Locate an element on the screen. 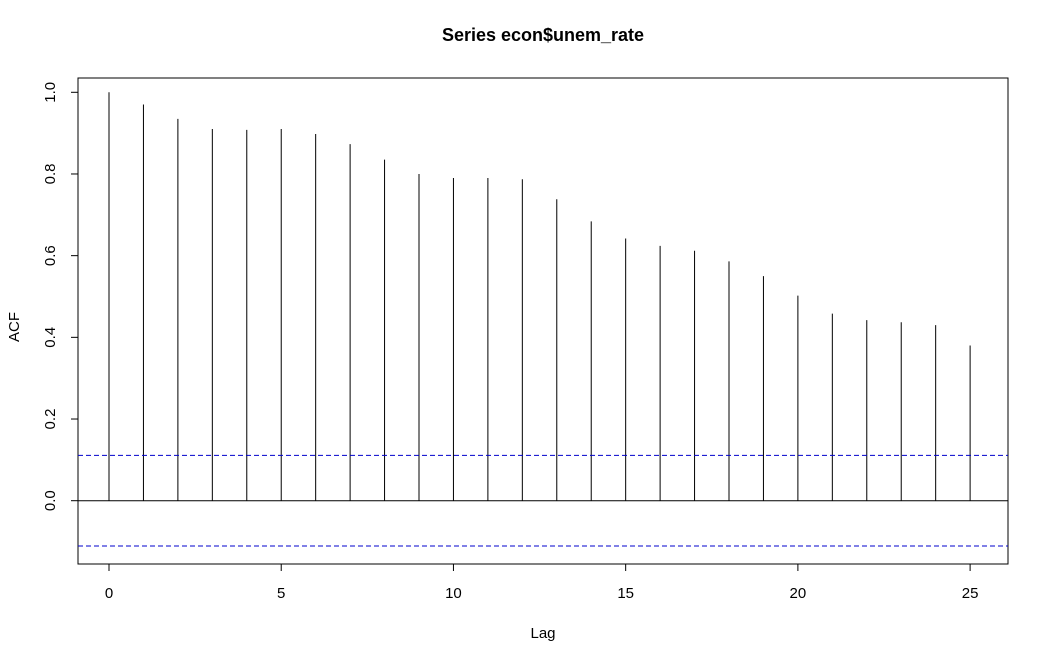 The height and width of the screenshot is (667, 1049). y-tick-label: 1.0 is located at coordinates (50, 92).